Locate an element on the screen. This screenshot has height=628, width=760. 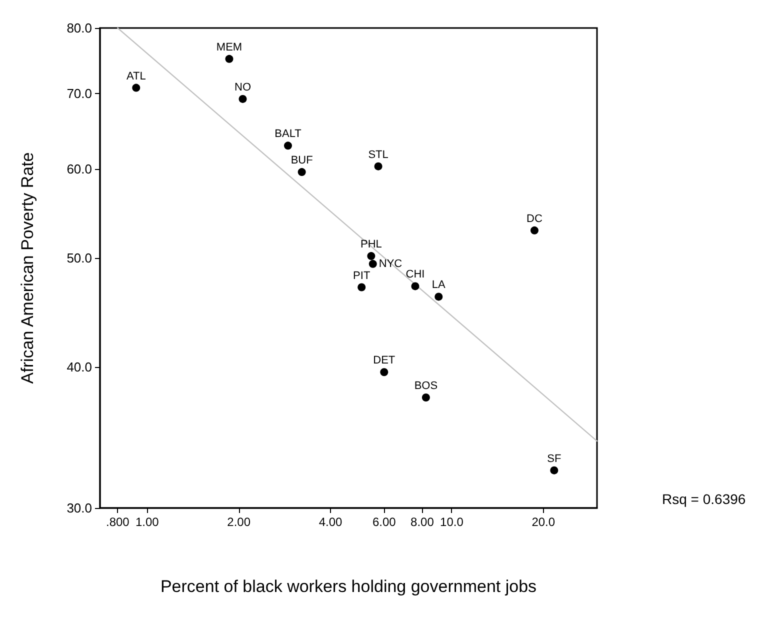
series-label: ATL is located at coordinates (136, 76).